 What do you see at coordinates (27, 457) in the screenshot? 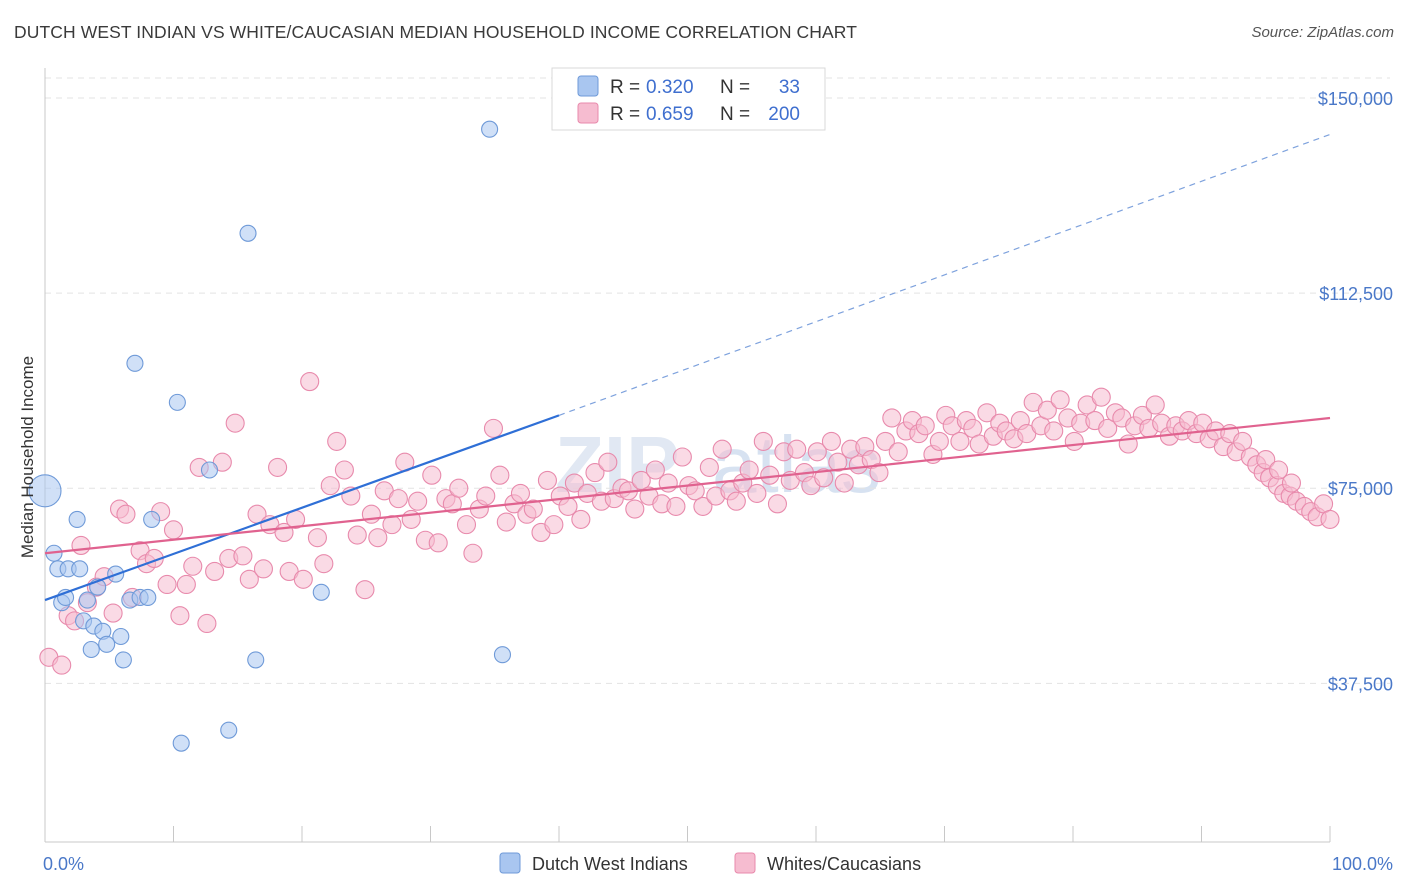
I see `y-axis-label: Median Household Income` at bounding box center [27, 457].